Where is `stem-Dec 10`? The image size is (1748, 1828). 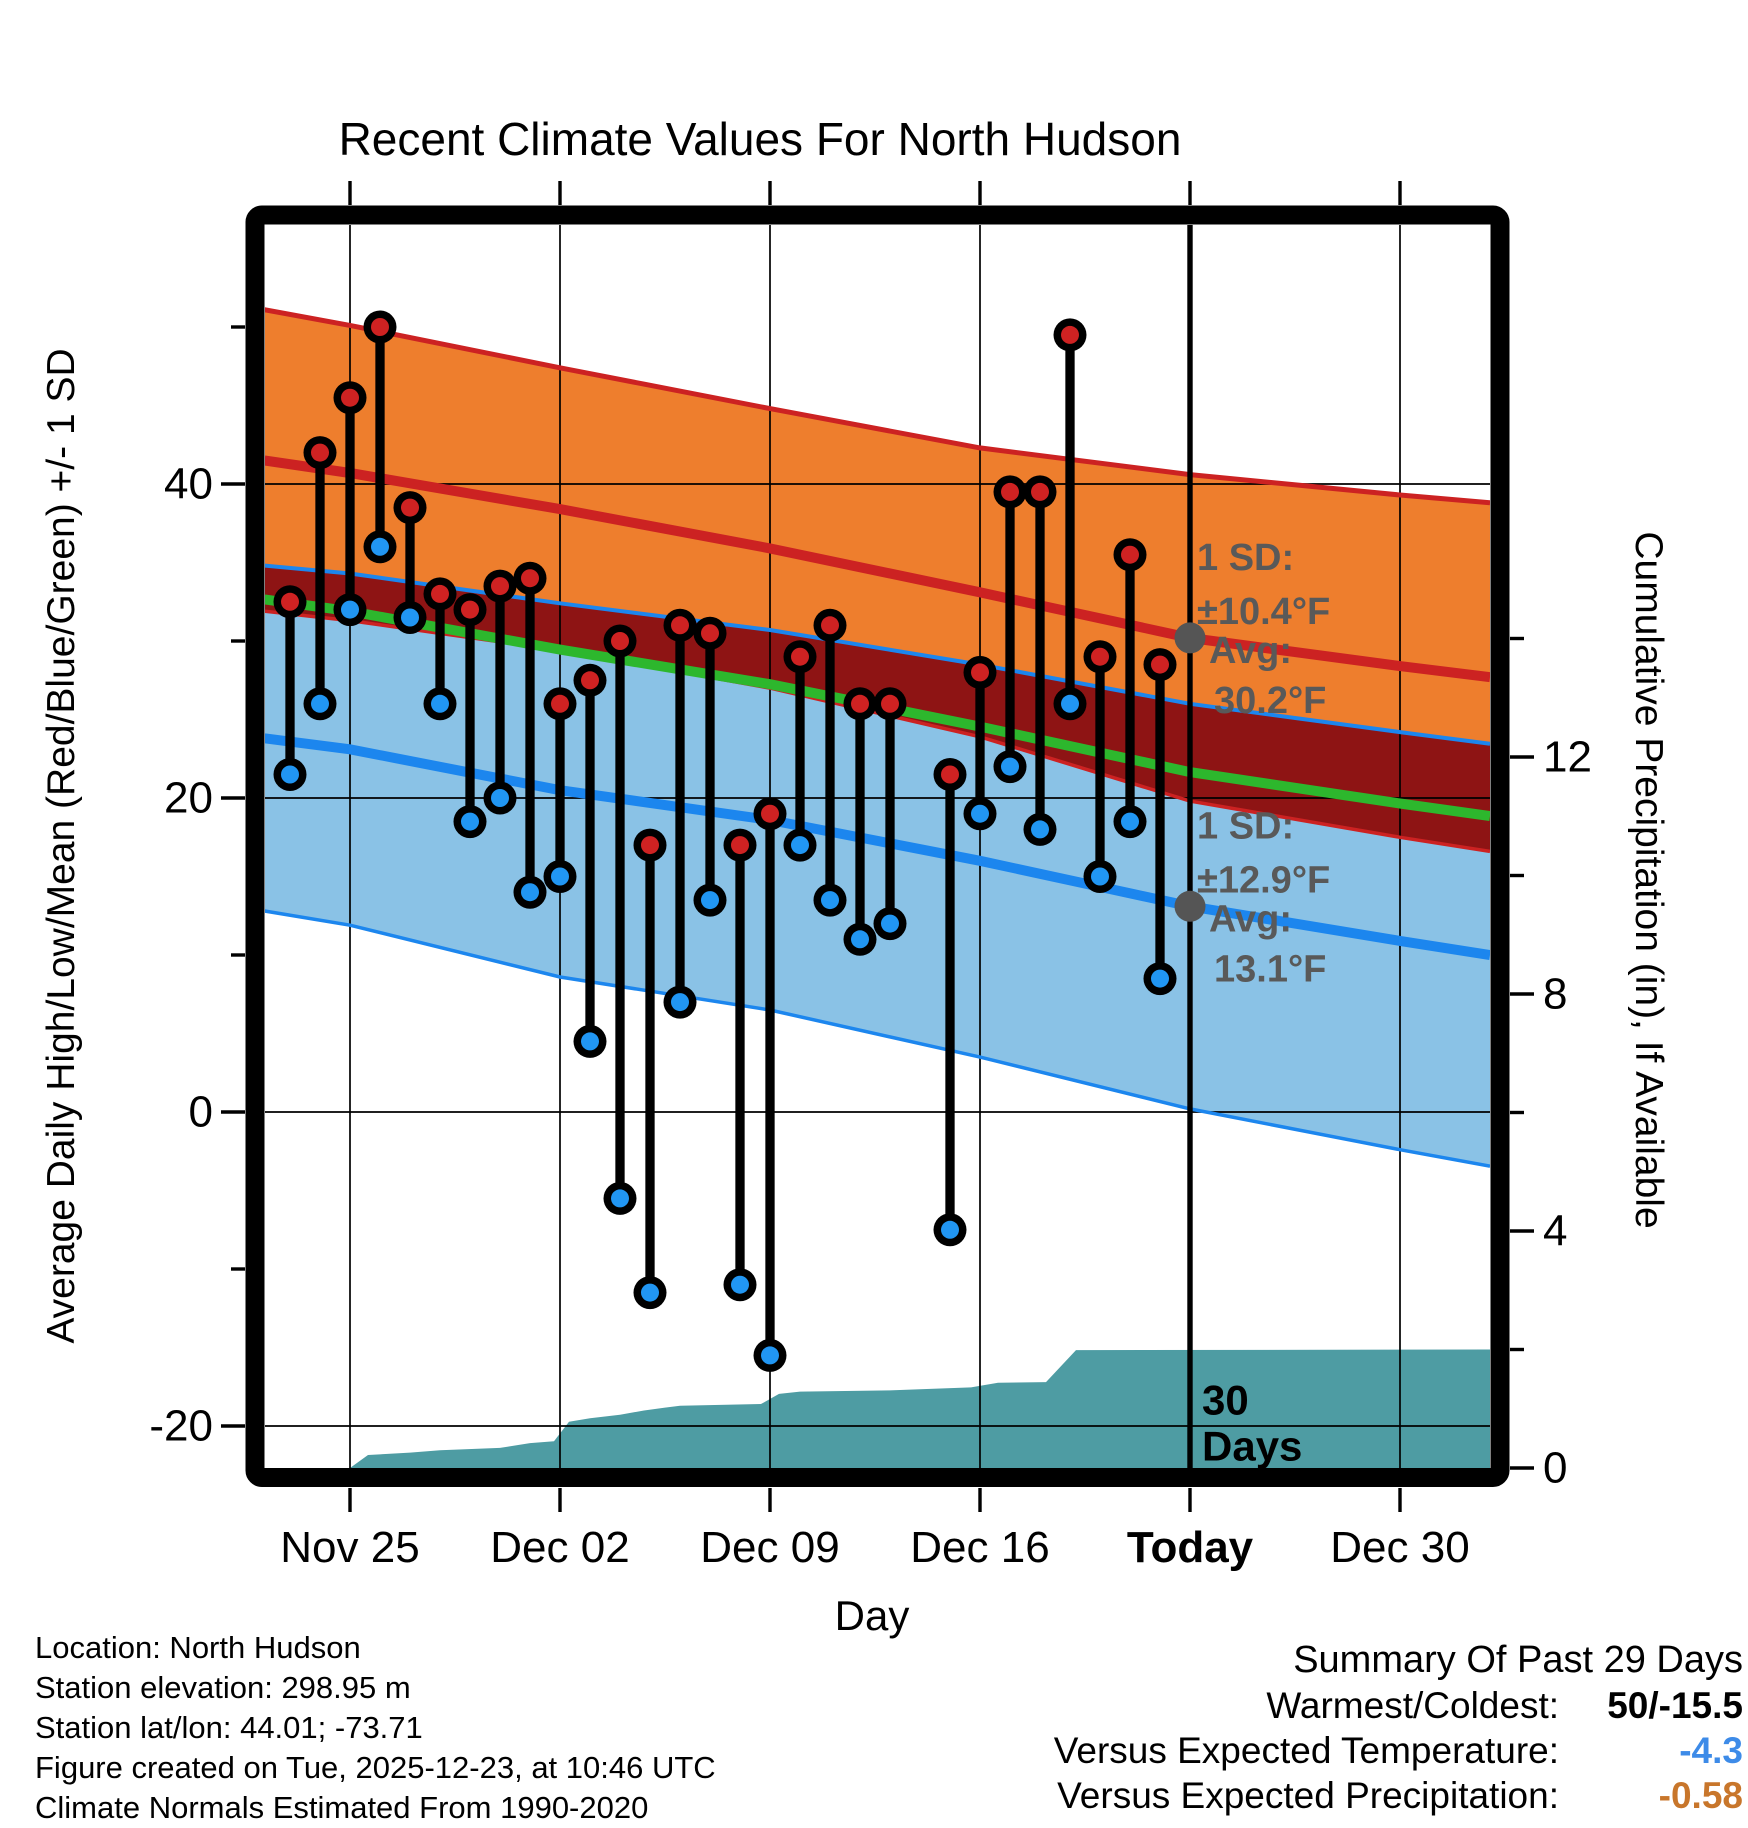 stem-Dec 10 is located at coordinates (800, 751).